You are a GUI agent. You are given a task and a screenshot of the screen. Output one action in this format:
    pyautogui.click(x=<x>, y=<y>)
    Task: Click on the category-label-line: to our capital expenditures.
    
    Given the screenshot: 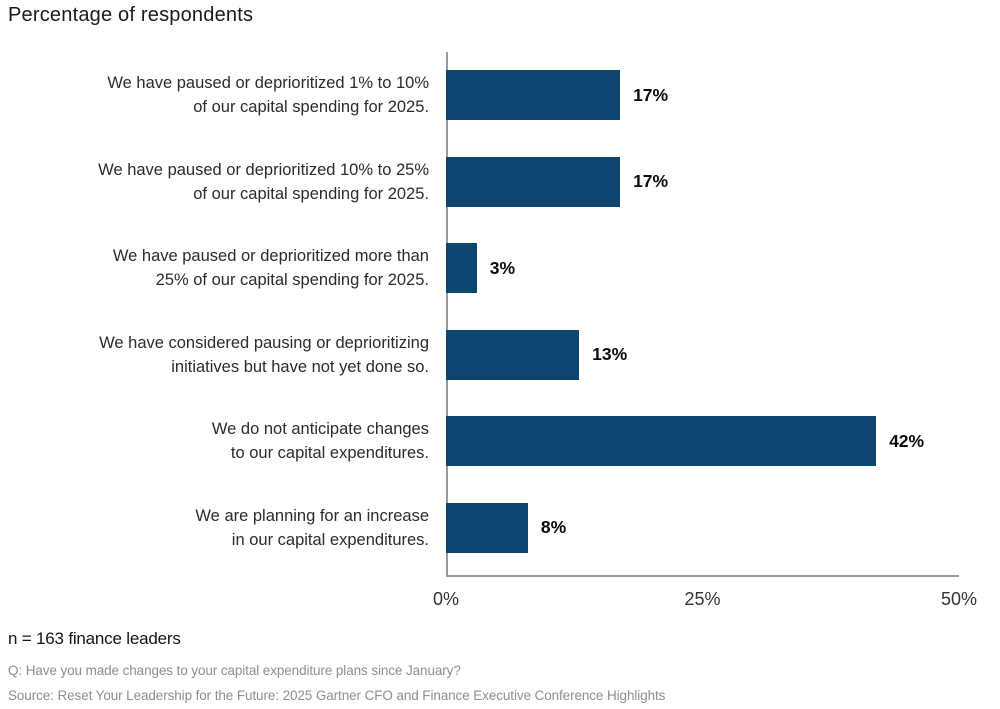 What is the action you would take?
    pyautogui.click(x=329, y=453)
    